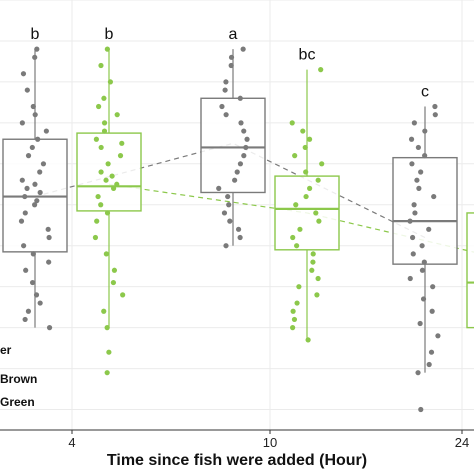  What do you see at coordinates (6, 350) in the screenshot?
I see `legend-title: er` at bounding box center [6, 350].